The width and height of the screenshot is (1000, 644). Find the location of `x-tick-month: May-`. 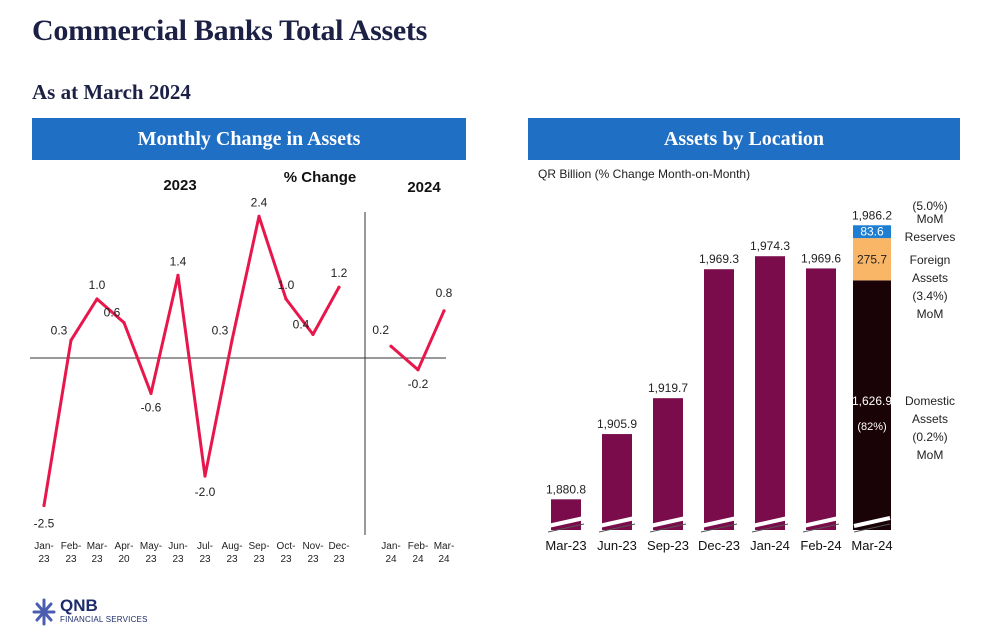

x-tick-month: May- is located at coordinates (151, 546).